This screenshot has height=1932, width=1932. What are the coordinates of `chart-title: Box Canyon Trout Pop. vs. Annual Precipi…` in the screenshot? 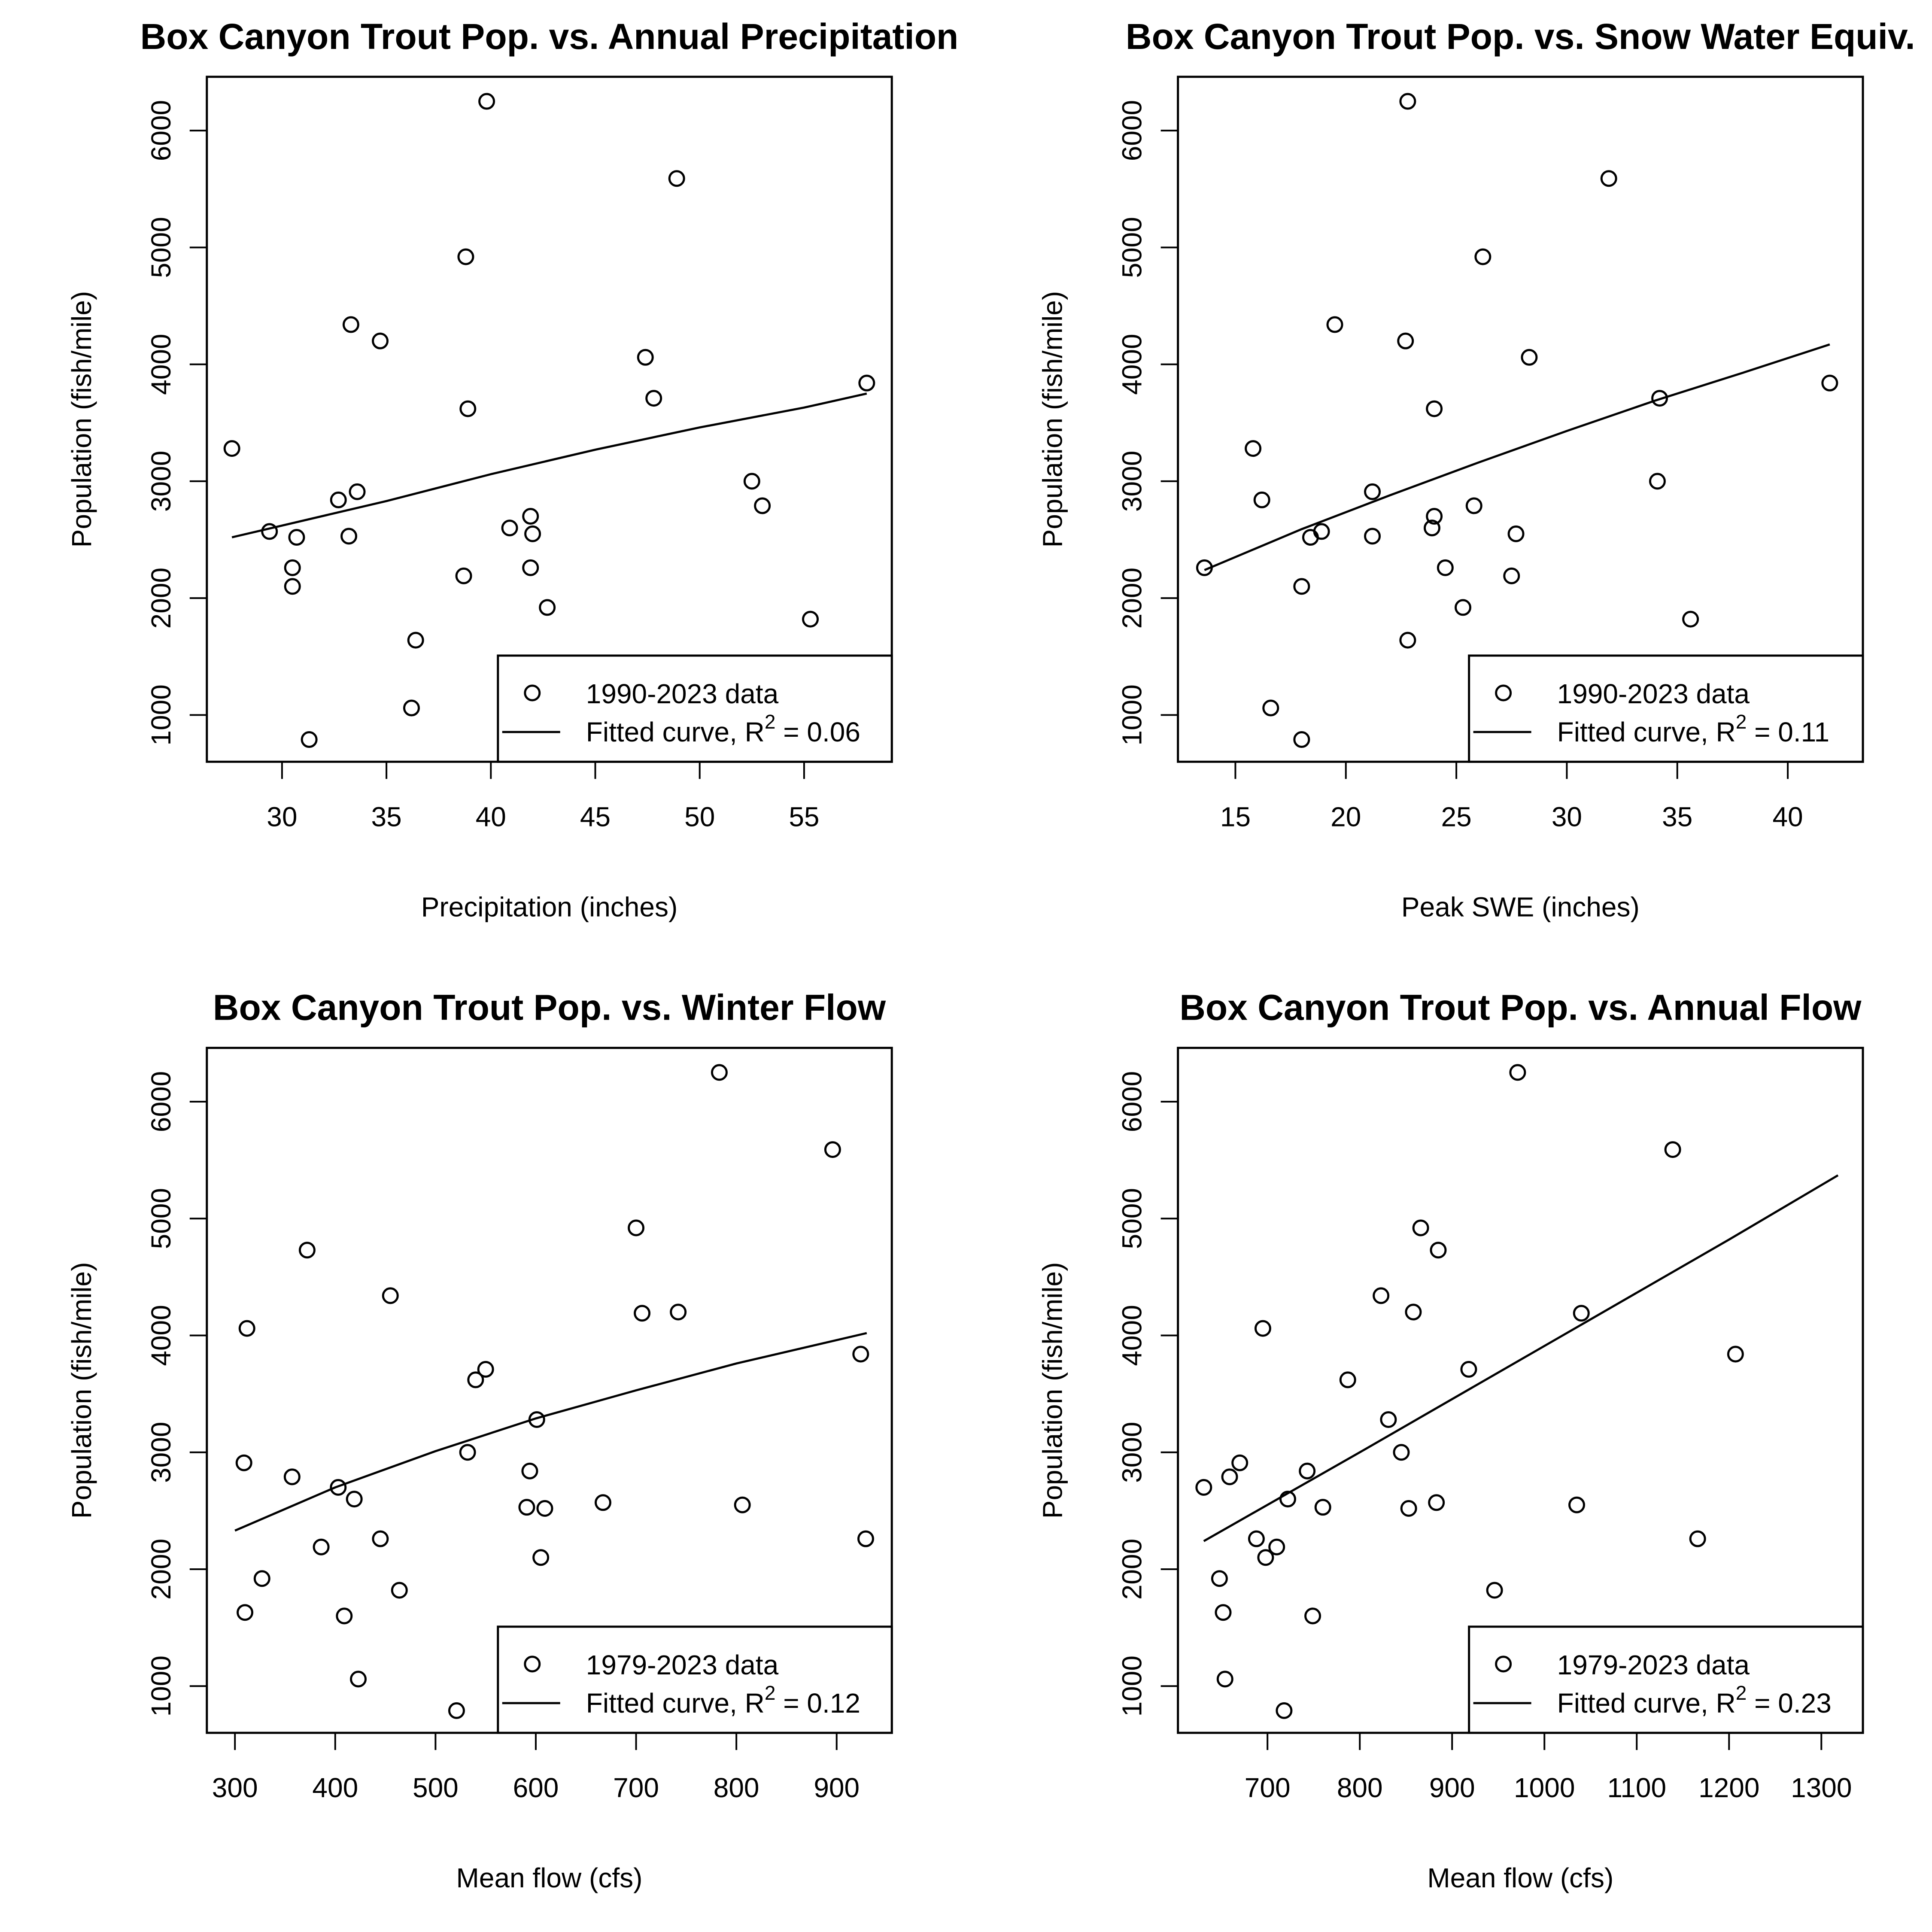 It's located at (550, 36).